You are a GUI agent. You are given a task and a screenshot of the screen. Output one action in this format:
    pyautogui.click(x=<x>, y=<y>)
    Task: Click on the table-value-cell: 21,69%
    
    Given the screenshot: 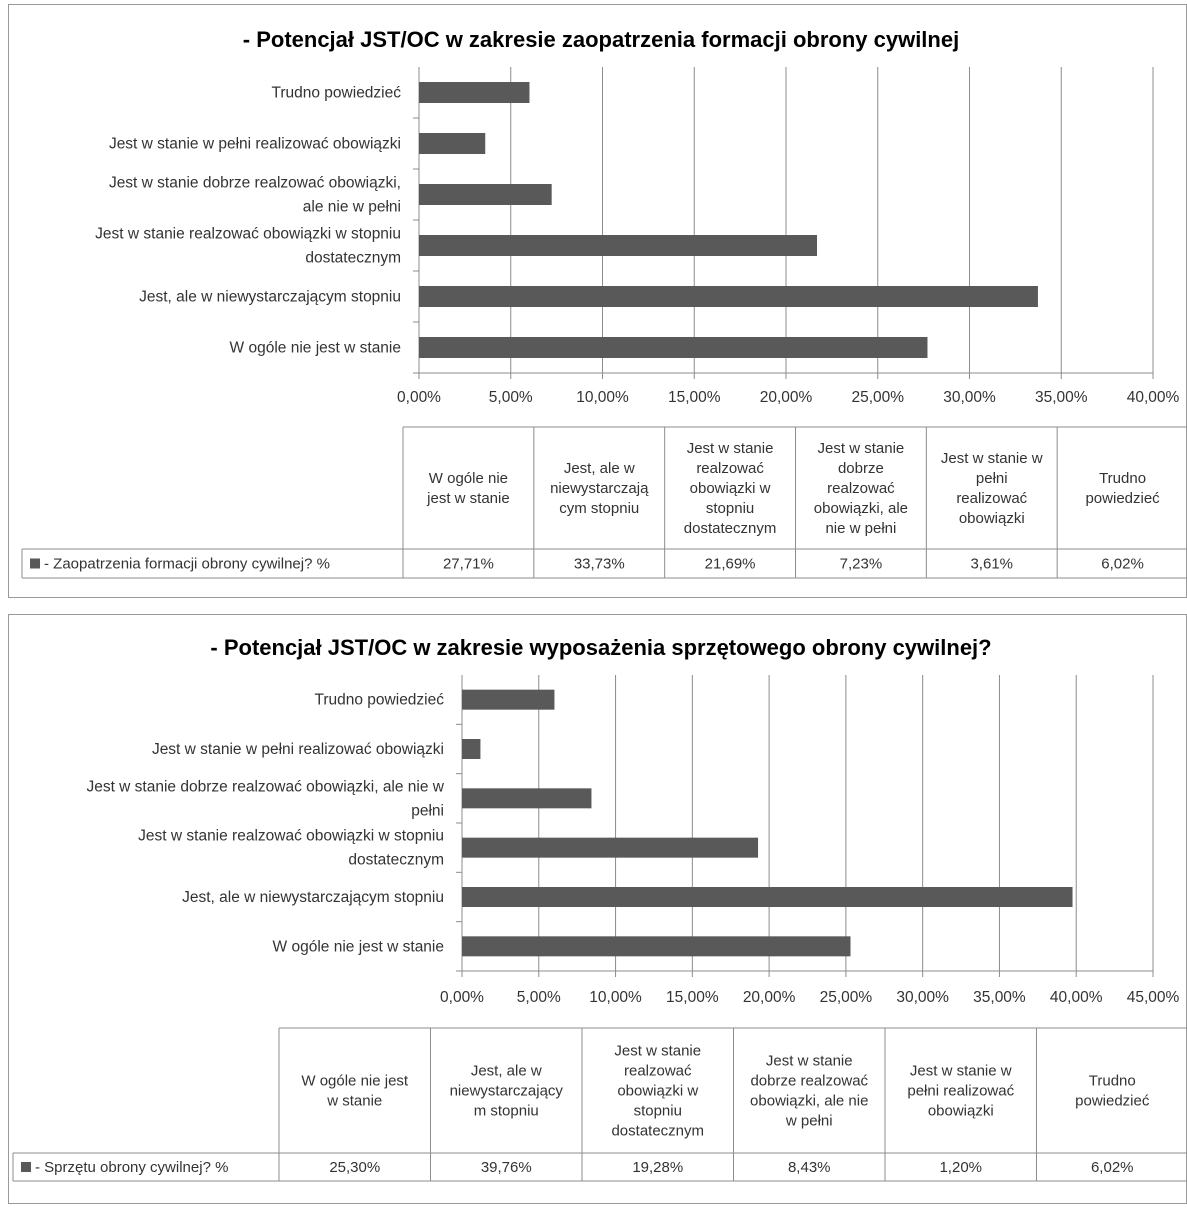 What is the action you would take?
    pyautogui.click(x=730, y=564)
    